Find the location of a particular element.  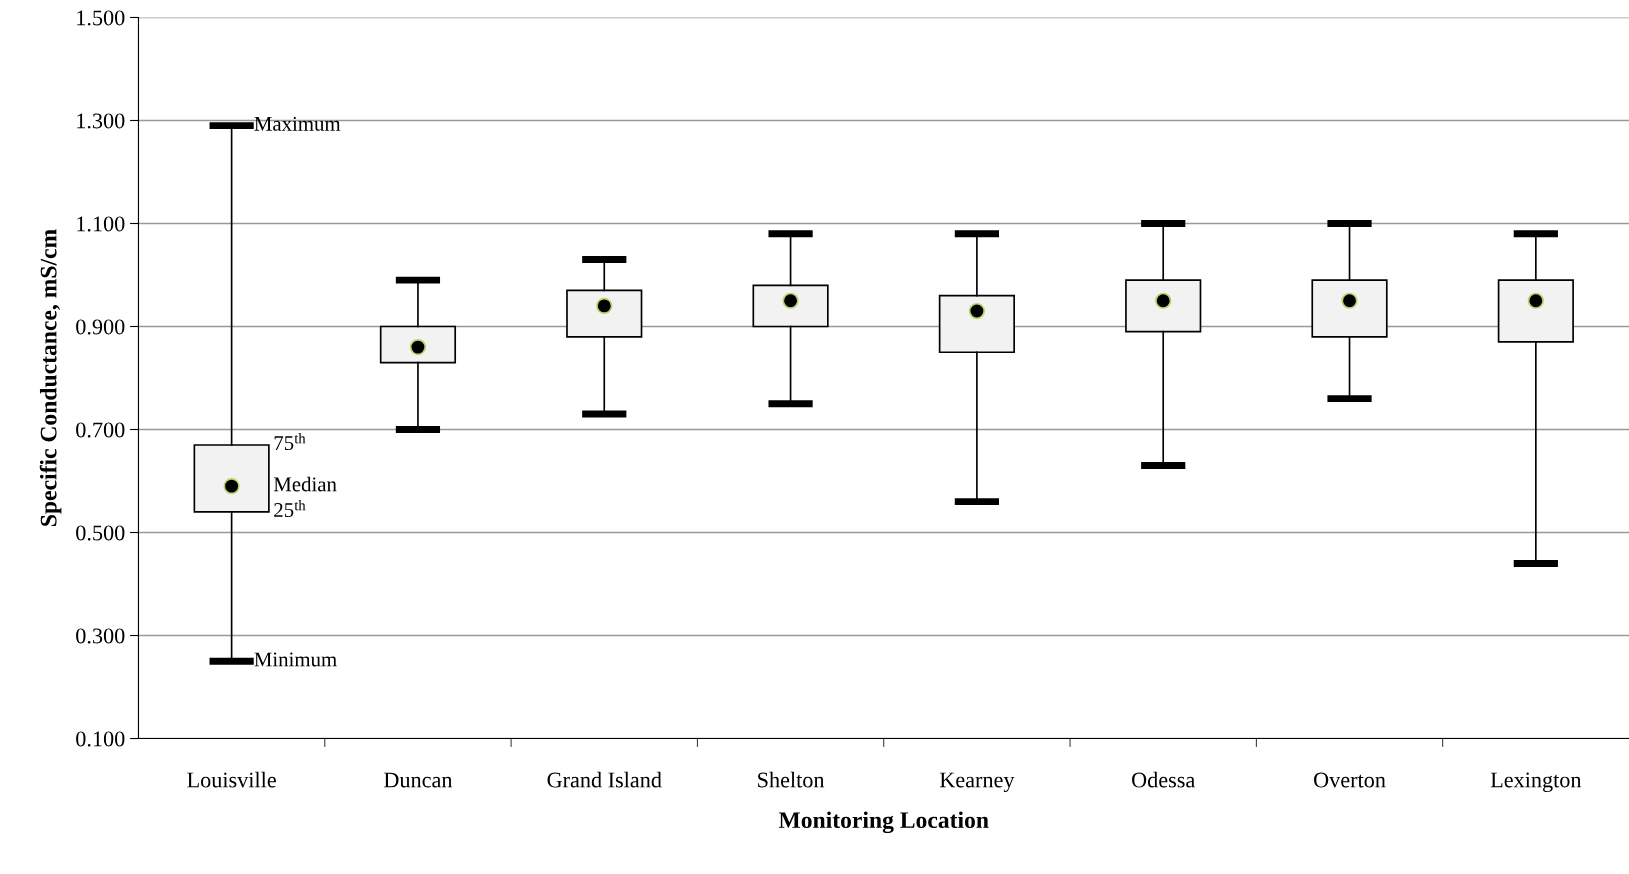

annotation: 25$^{th}$ is located at coordinates (290, 509).